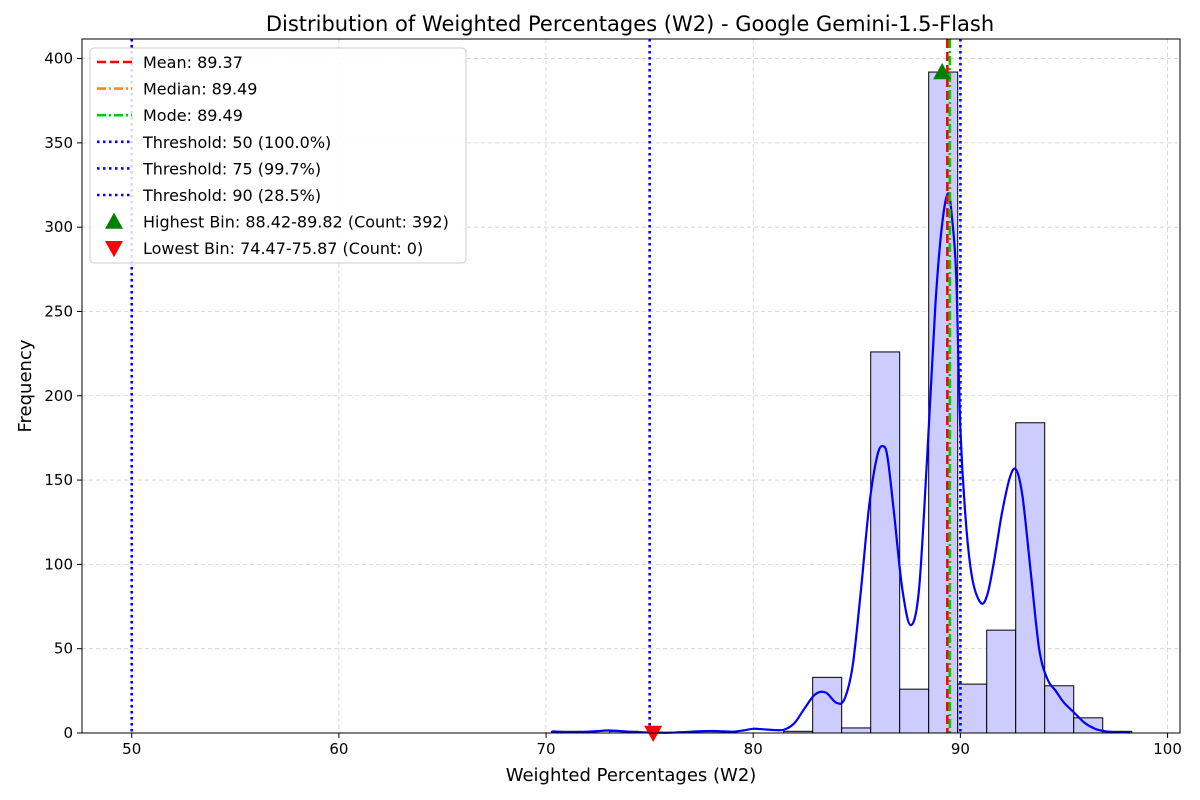  I want to click on y-tick-label: 200, so click(58, 396).